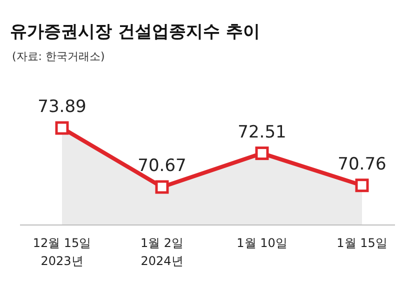  I want to click on data-label: 70.76, so click(362, 164).